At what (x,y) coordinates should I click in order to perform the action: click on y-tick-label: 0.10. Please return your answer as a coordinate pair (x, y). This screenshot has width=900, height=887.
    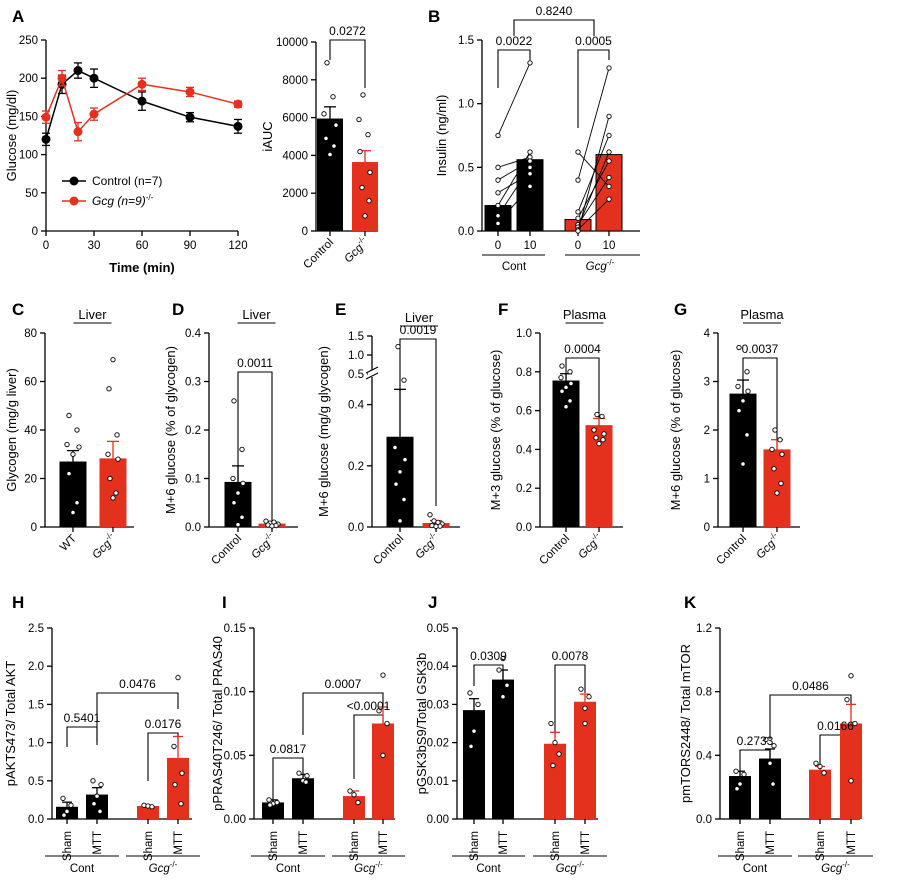
    Looking at the image, I should click on (235, 693).